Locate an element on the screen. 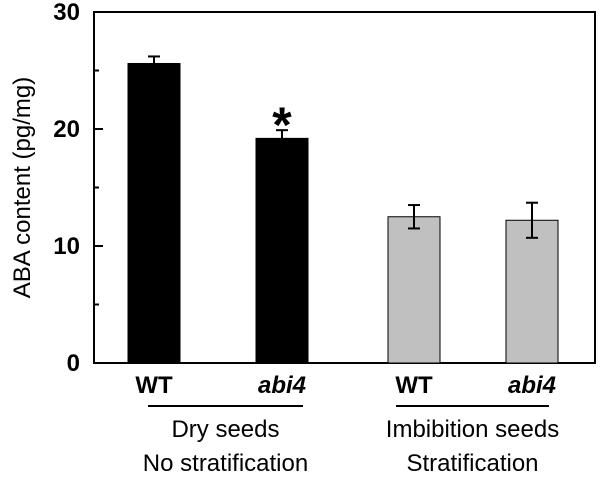  y-tick-label: 30 is located at coordinates (66, 13).